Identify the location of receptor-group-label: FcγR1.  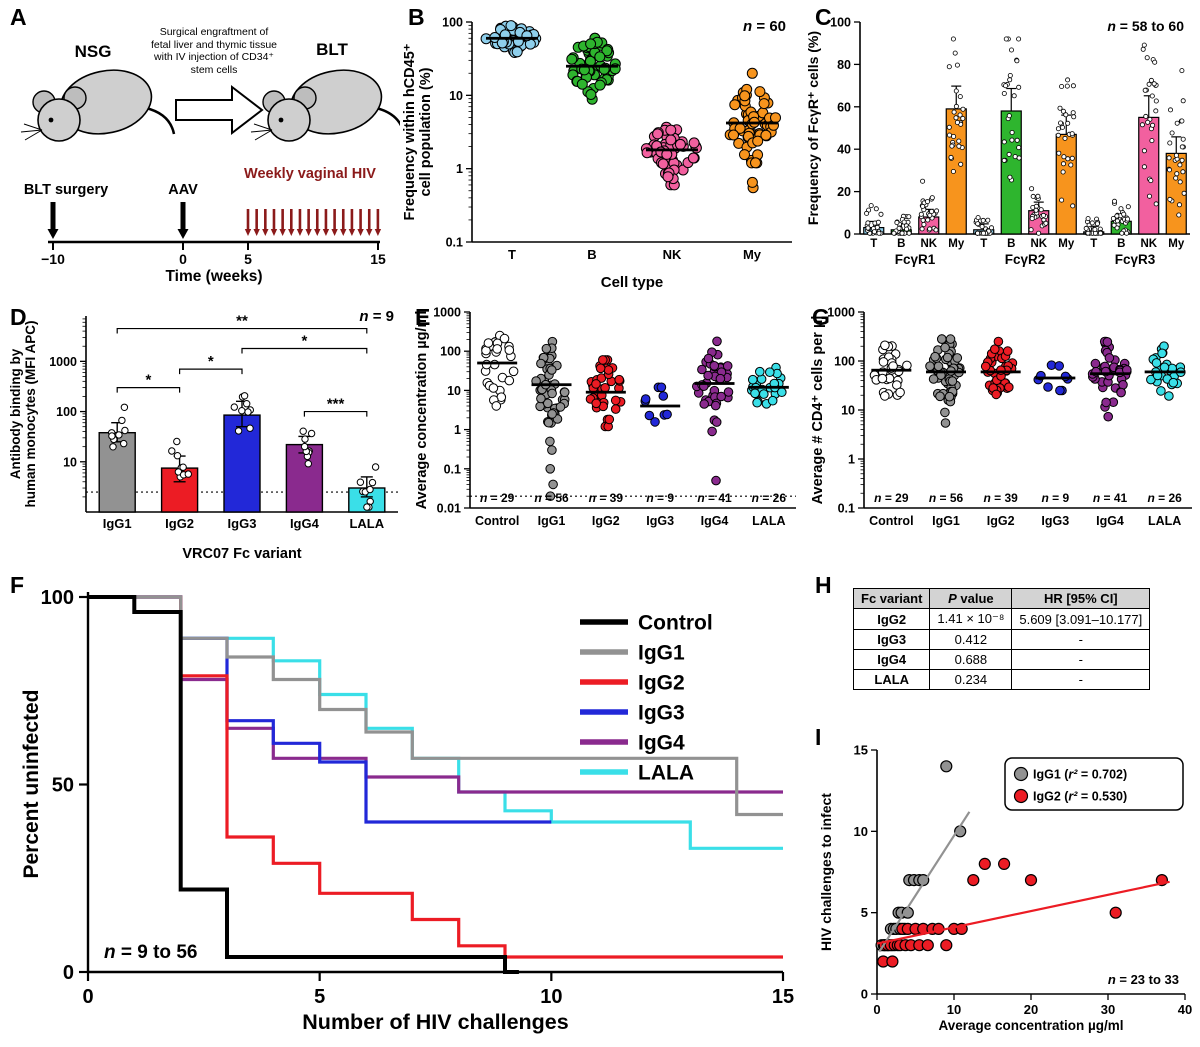
(915, 259).